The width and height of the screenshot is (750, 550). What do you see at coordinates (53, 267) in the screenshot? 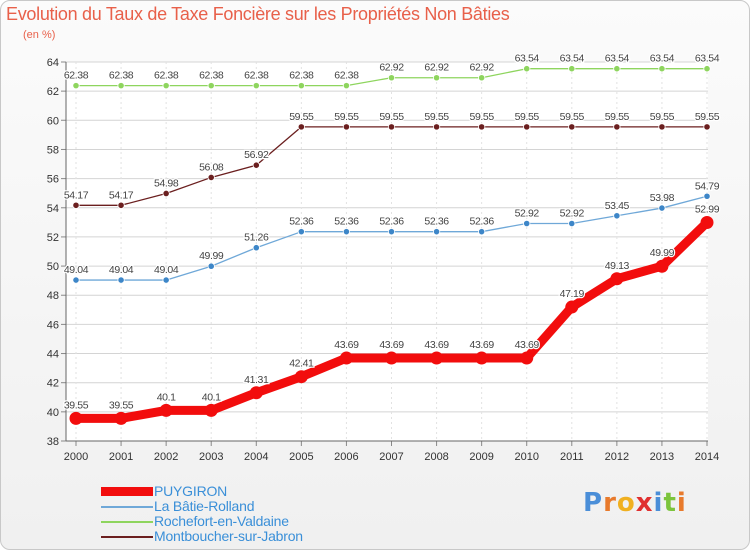
I see `y-tick-label: 50` at bounding box center [53, 267].